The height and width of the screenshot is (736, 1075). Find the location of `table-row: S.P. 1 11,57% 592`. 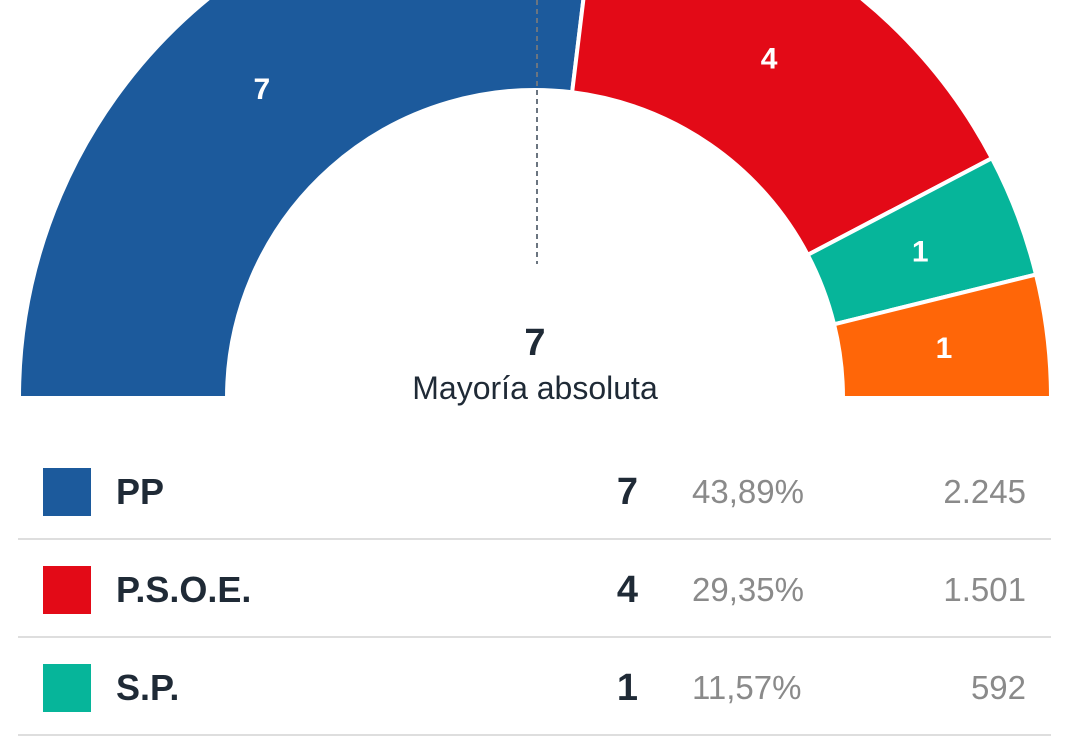

table-row: S.P. 1 11,57% 592 is located at coordinates (534, 687).